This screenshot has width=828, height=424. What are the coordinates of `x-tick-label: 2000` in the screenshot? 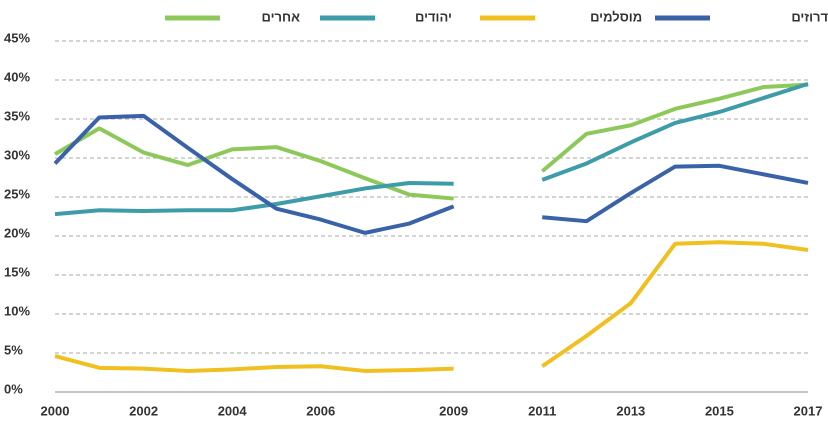 It's located at (55, 410).